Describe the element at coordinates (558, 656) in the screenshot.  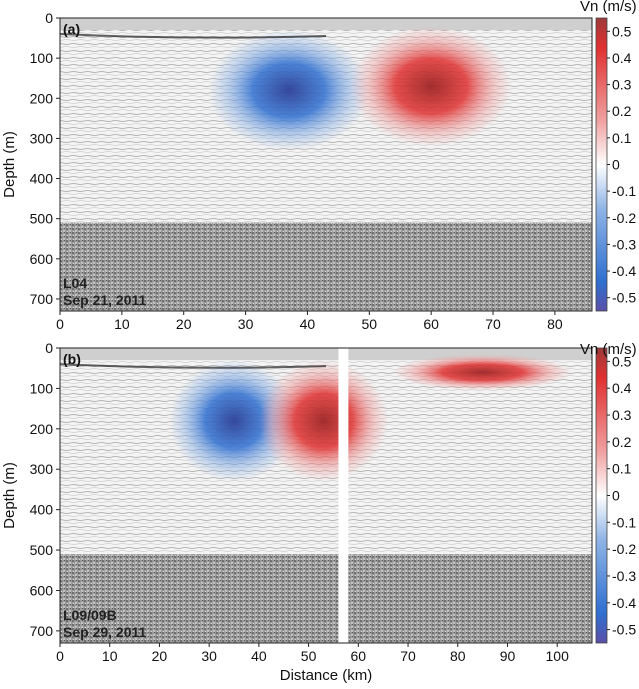
I see `x-tick-label: 100` at that location.